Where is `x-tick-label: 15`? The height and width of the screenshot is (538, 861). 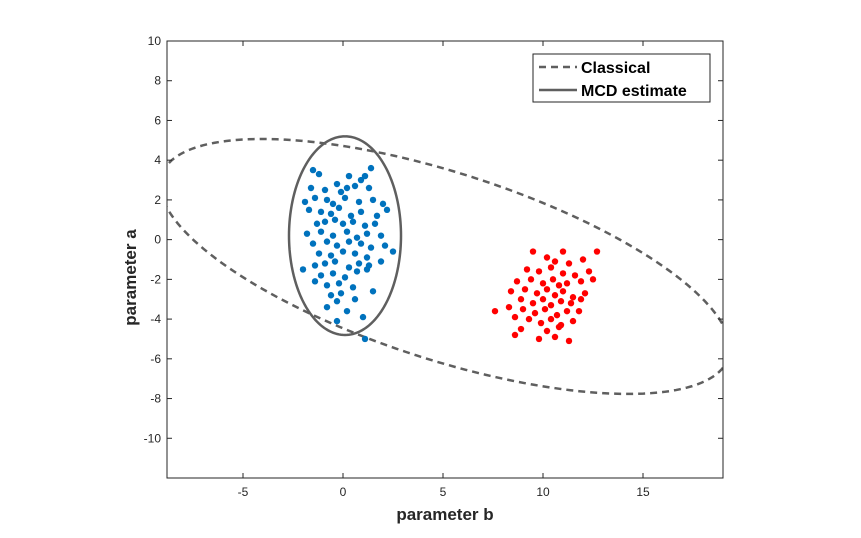 x-tick-label: 15 is located at coordinates (643, 492).